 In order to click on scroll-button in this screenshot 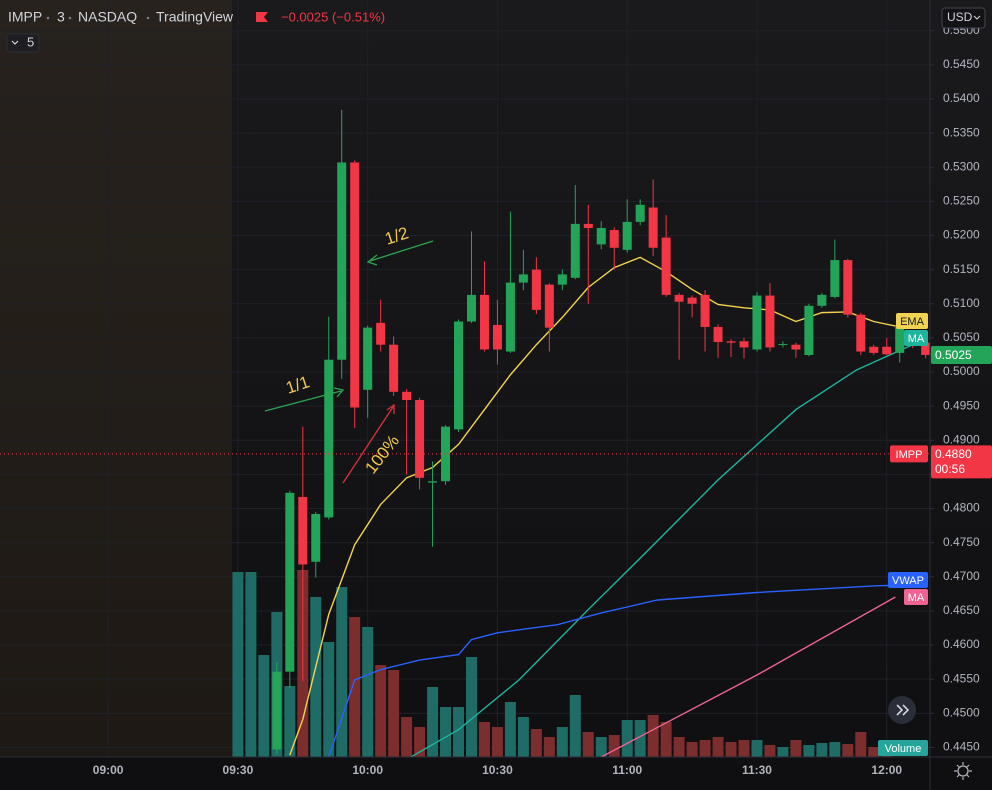, I will do `click(902, 710)`.